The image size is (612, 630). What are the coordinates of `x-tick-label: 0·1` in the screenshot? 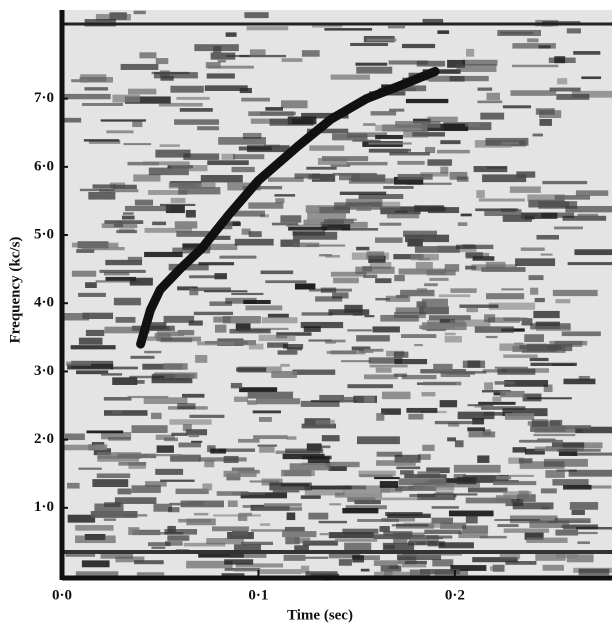 It's located at (258, 595).